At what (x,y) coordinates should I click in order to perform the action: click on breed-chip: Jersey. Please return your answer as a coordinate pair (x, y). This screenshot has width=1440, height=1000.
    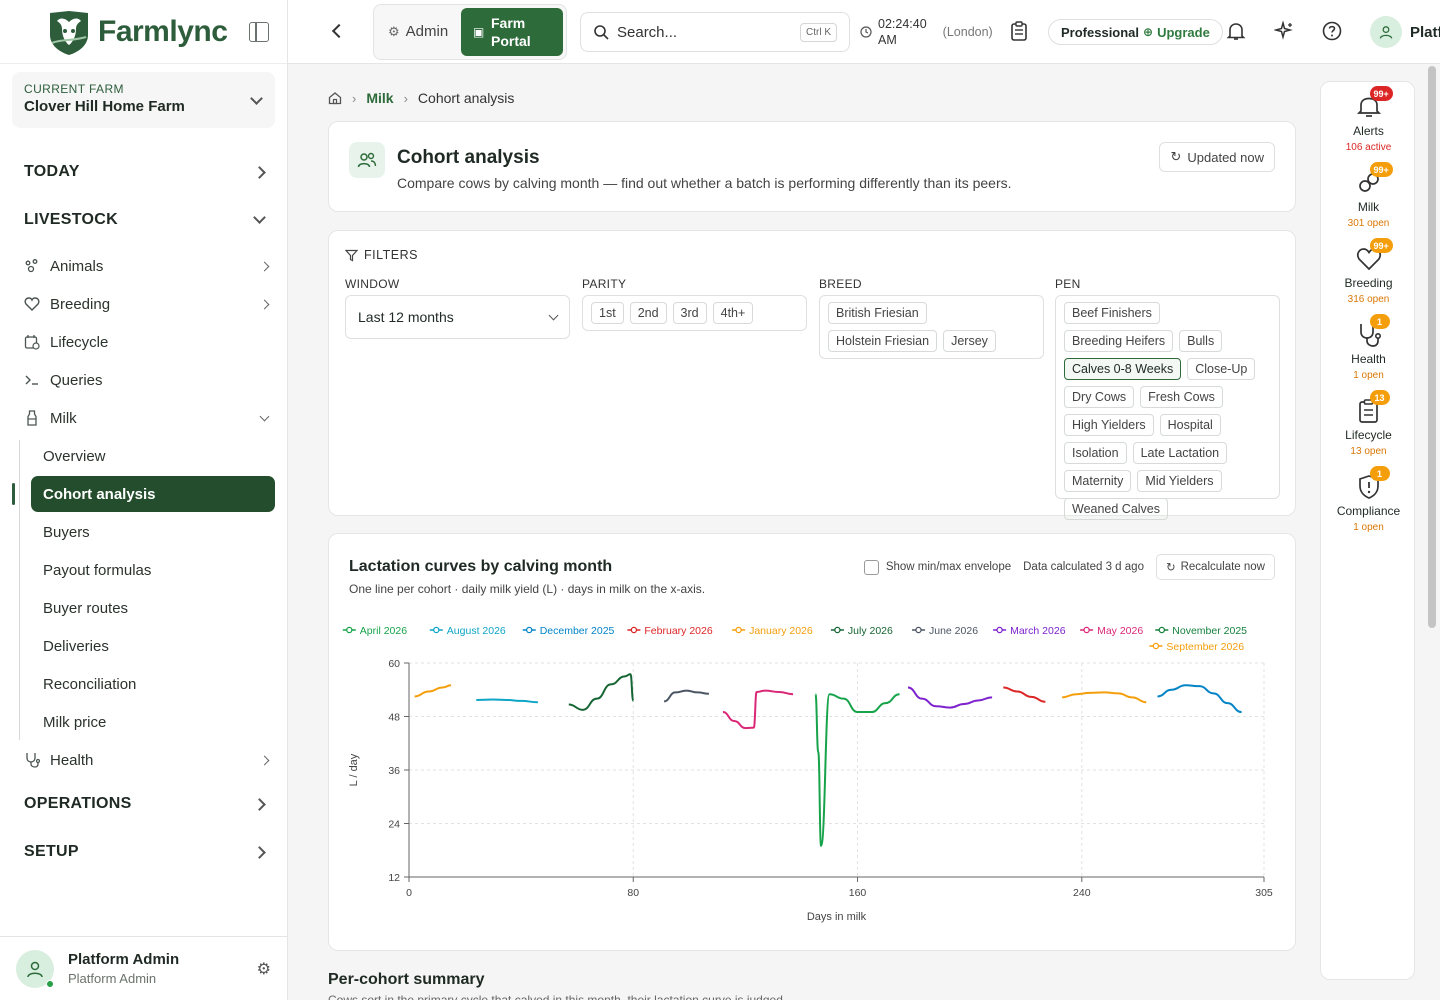
    Looking at the image, I should click on (969, 341).